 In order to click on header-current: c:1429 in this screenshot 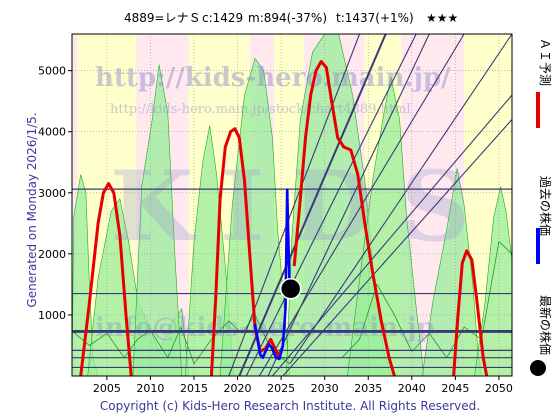, I will do `click(222, 18)`.